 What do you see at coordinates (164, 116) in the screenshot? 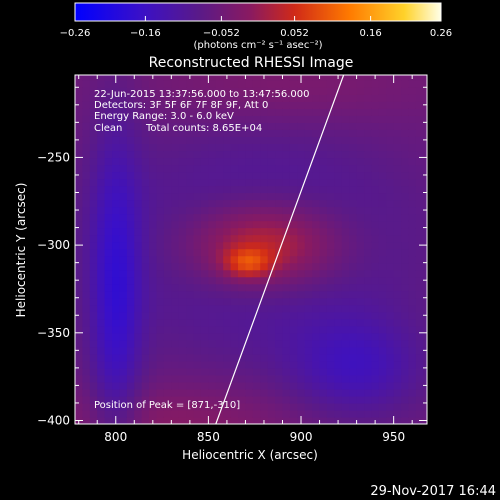
I see `annotation-energy: Energy Range: 3.0 - 6.0 keV` at bounding box center [164, 116].